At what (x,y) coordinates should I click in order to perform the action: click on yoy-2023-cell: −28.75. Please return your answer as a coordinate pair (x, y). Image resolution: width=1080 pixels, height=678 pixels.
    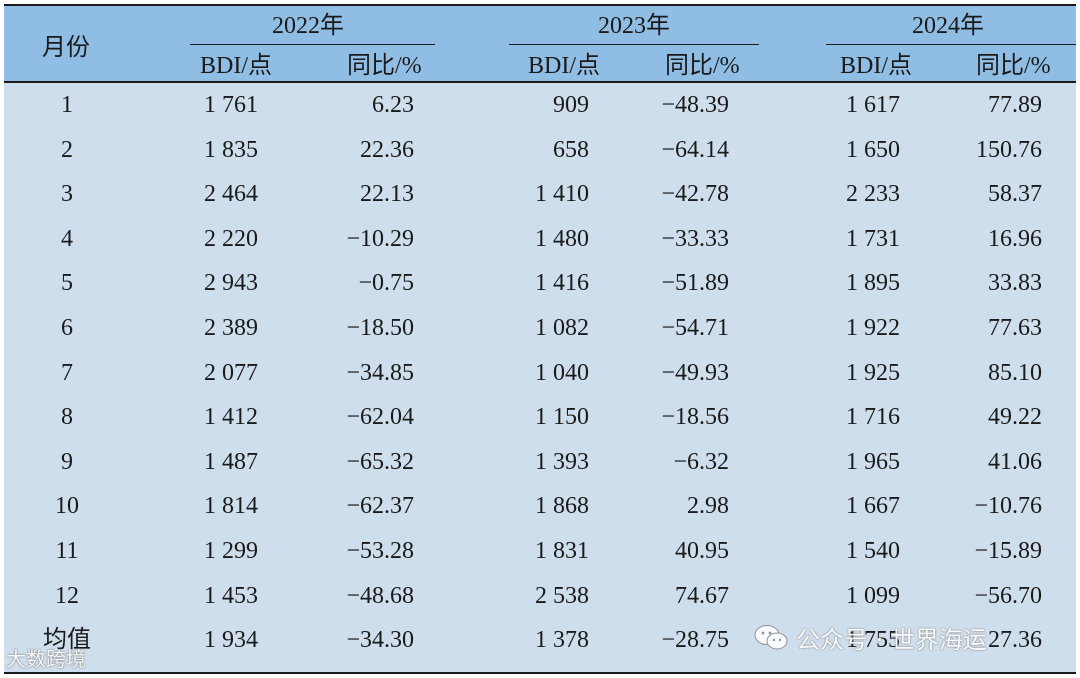
    Looking at the image, I should click on (695, 640).